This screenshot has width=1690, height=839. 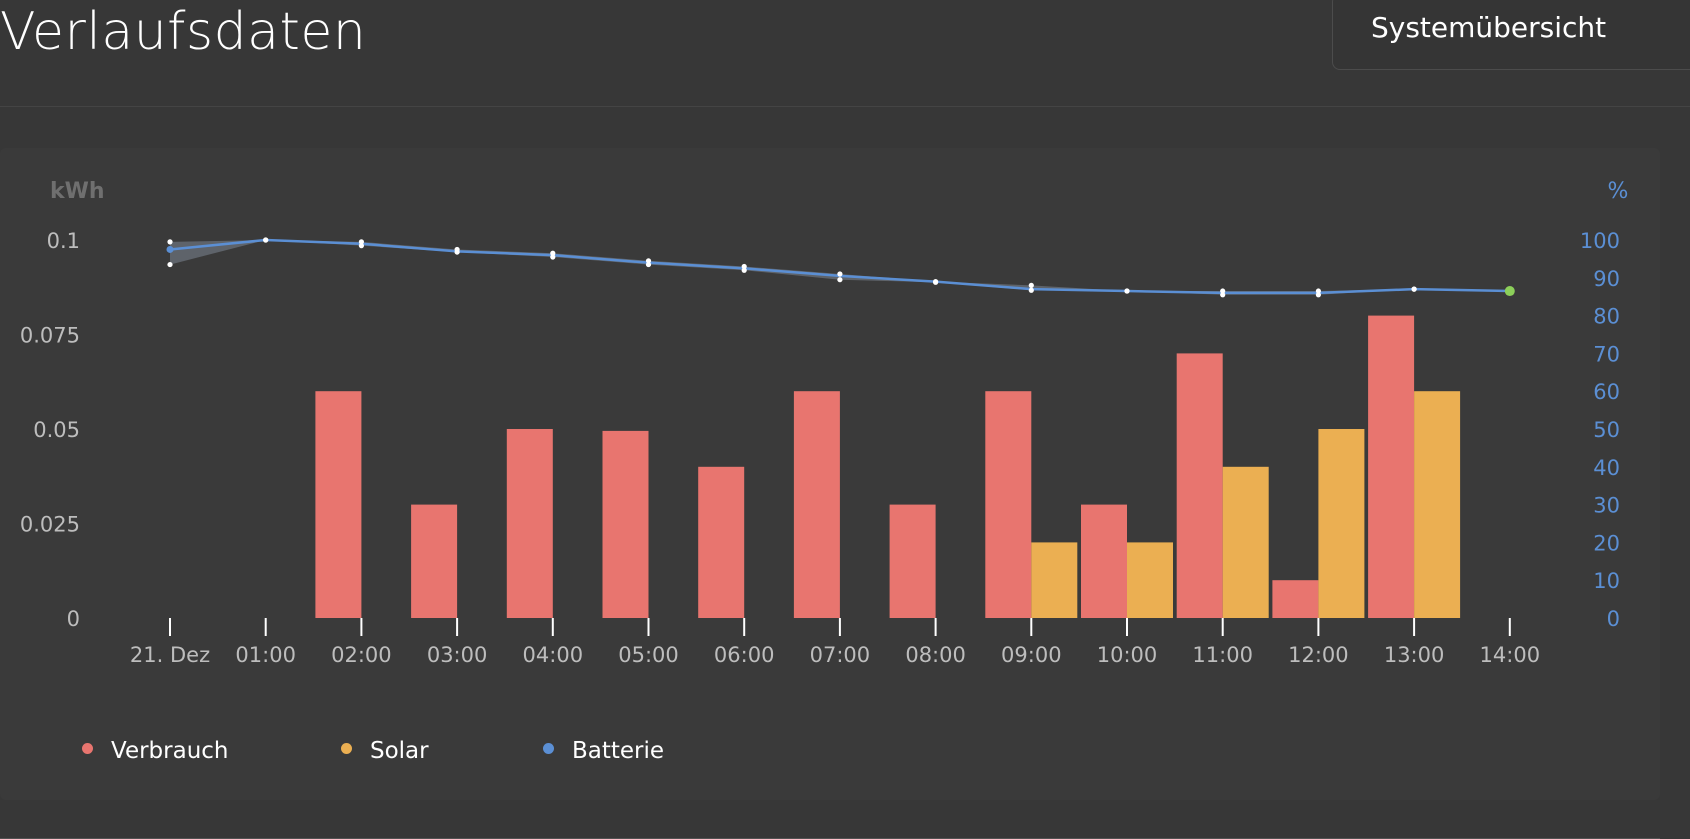 I want to click on y-right-tick-label: 60, so click(x=1606, y=392).